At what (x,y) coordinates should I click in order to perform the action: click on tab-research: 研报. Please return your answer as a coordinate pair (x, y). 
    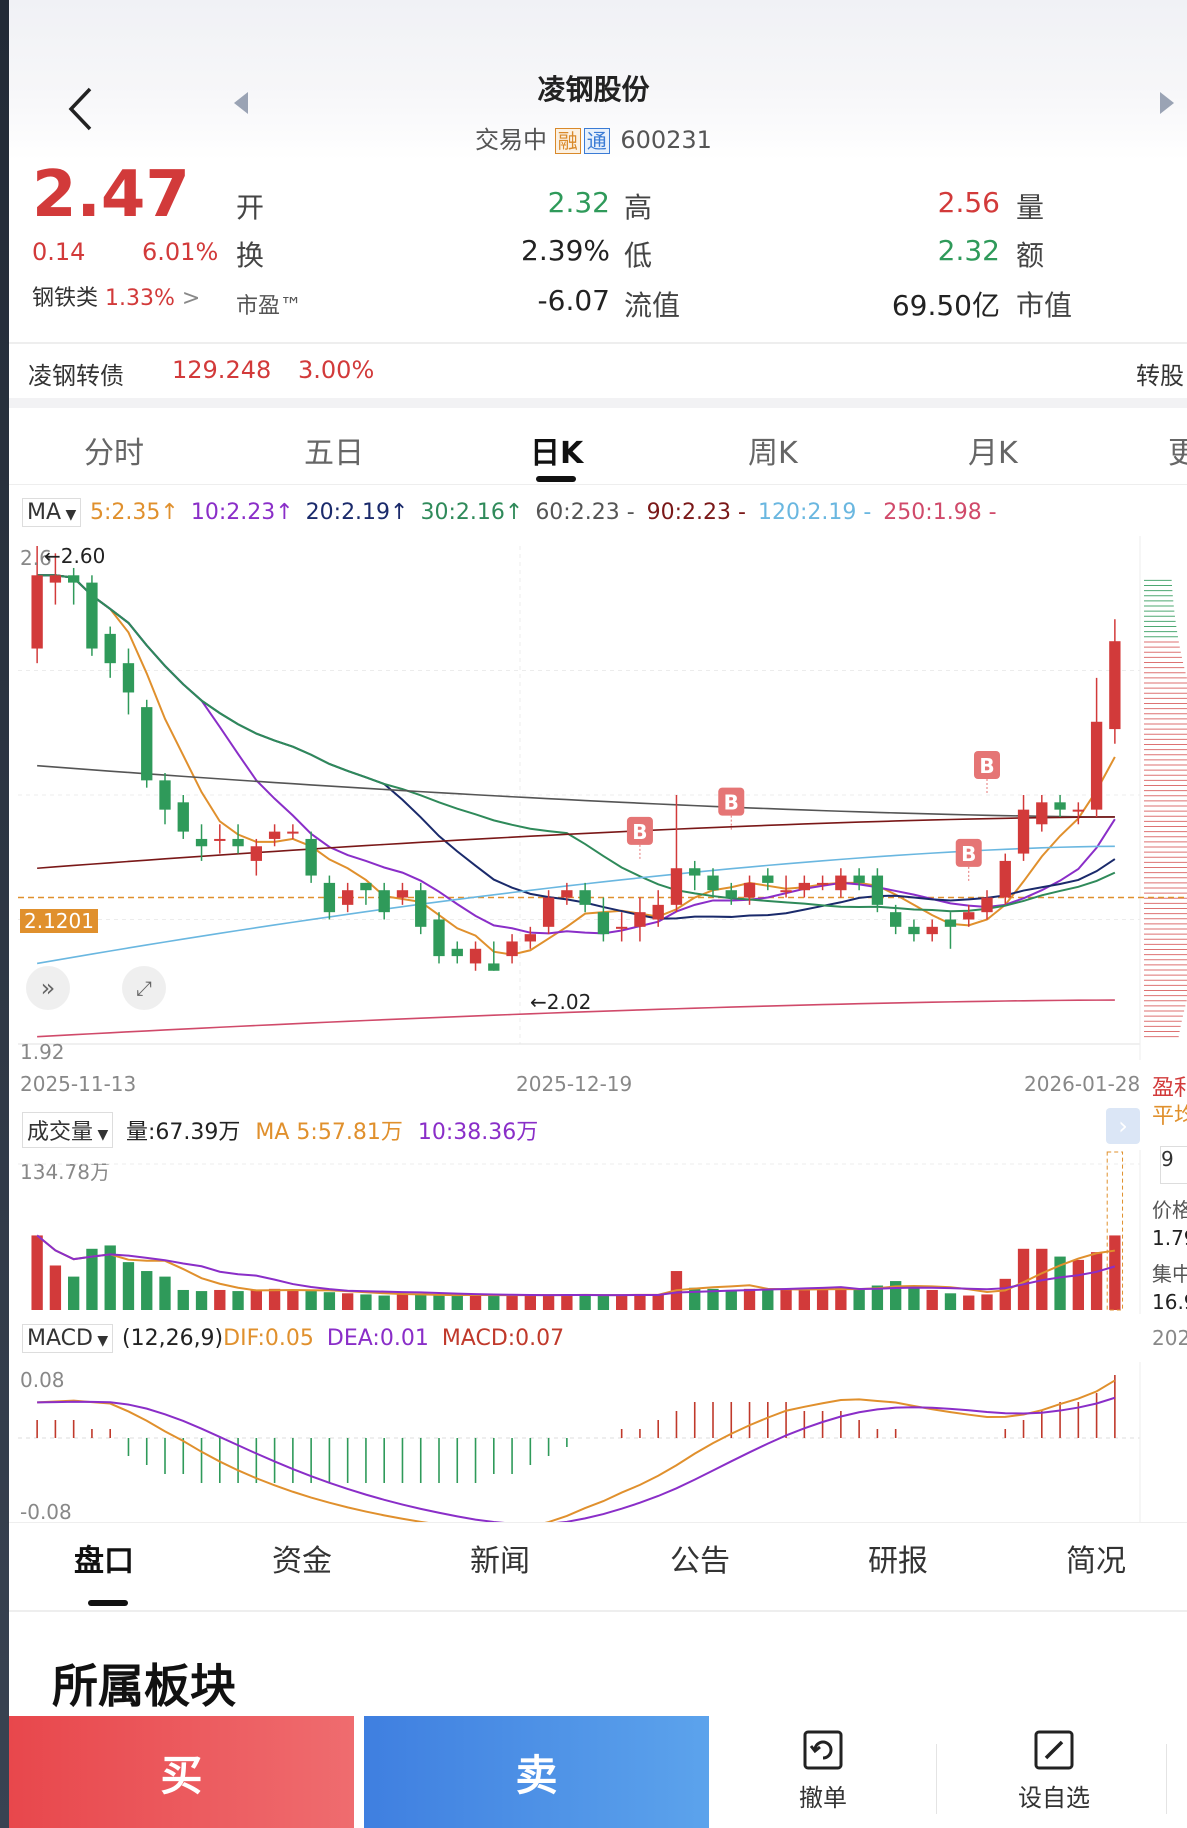
    Looking at the image, I should click on (898, 1561).